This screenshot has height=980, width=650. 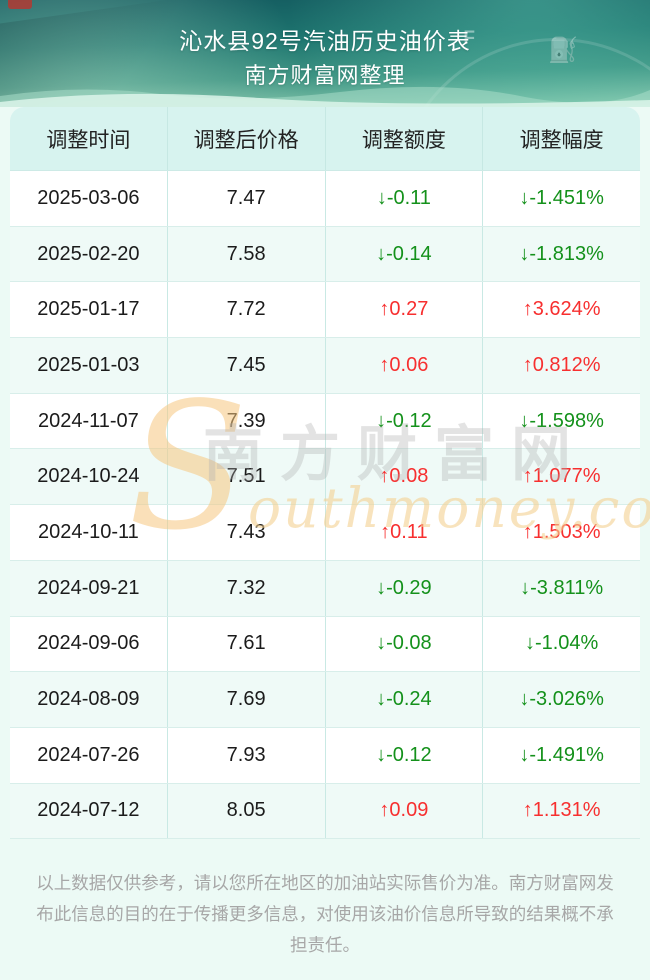 What do you see at coordinates (247, 755) in the screenshot?
I see `cell-price: 7.93` at bounding box center [247, 755].